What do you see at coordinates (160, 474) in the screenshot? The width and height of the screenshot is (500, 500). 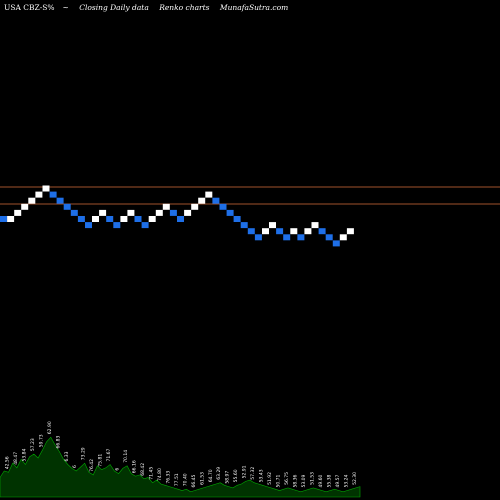 I see `volume-label-19: 74.80` at bounding box center [160, 474].